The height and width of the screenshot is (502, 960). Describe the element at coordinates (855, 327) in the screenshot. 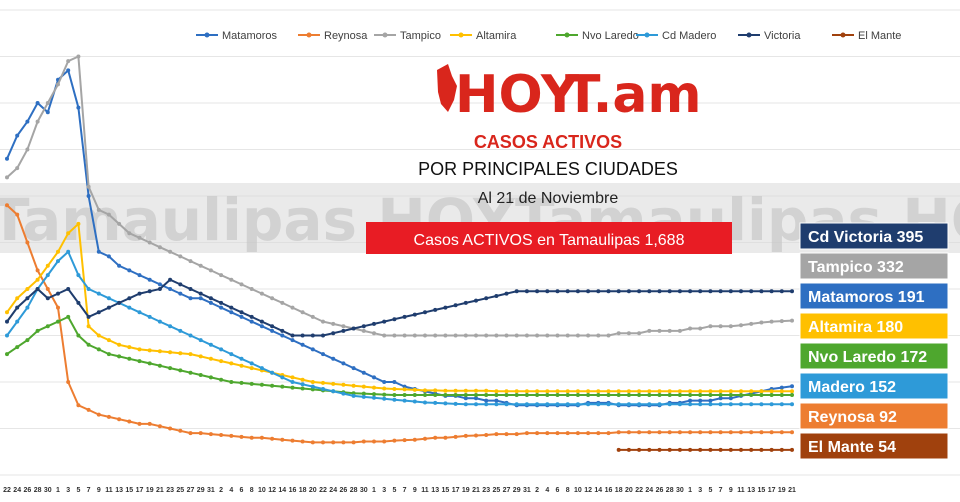

I see `city-label-text: Altamira 180` at that location.